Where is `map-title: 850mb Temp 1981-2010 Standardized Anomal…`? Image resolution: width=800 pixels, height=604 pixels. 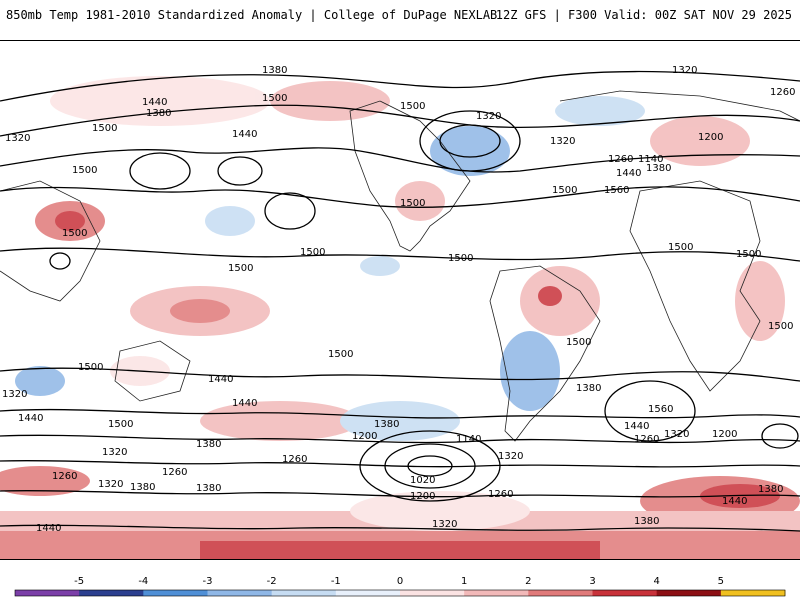
map-title: 850mb Temp 1981-2010 Standardized Anomal… is located at coordinates (252, 15).